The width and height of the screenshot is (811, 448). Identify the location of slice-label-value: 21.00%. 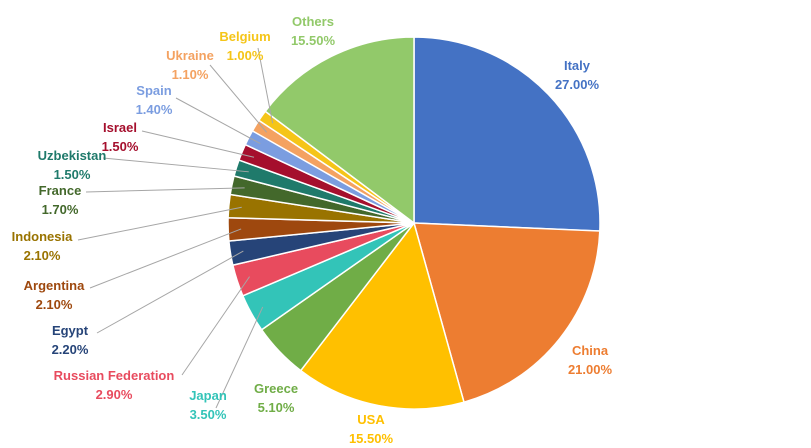
(590, 369).